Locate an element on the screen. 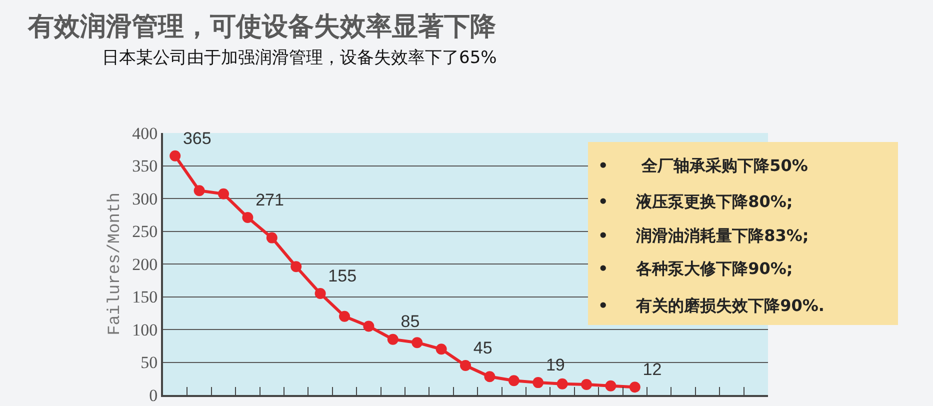 Image resolution: width=933 pixels, height=406 pixels. chart-title: 有效润滑管理，可使设备失效率显著下降 is located at coordinates (261, 27).